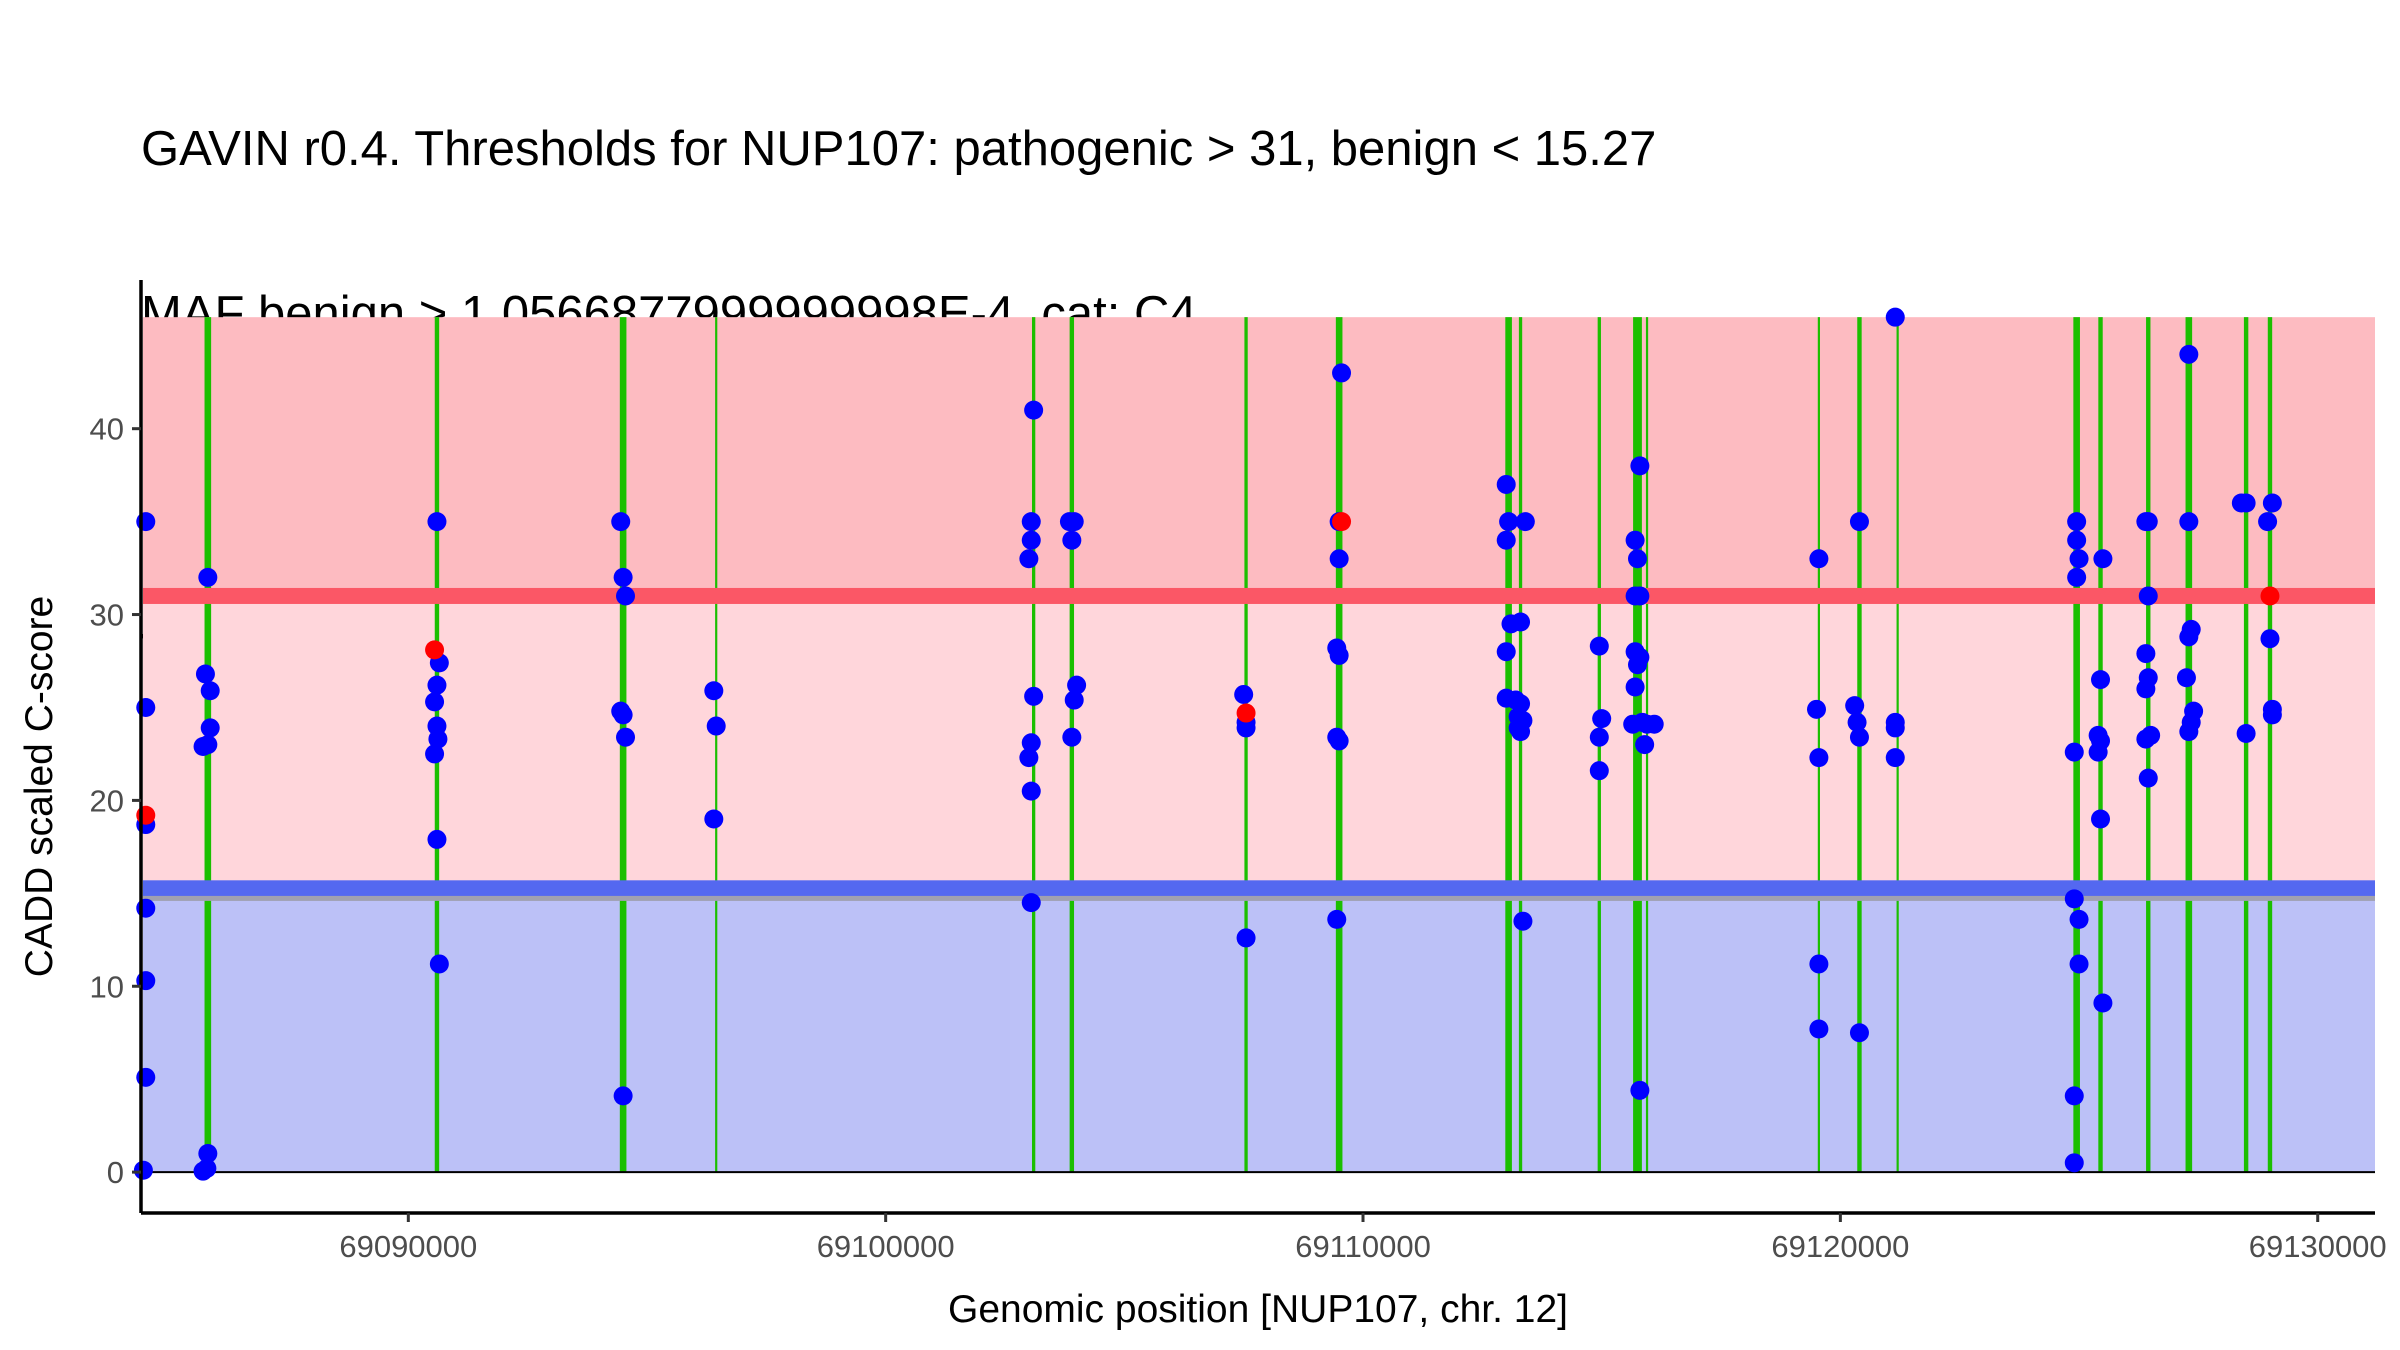  I want to click on x-tick-label: 69120000, so click(1840, 1246).